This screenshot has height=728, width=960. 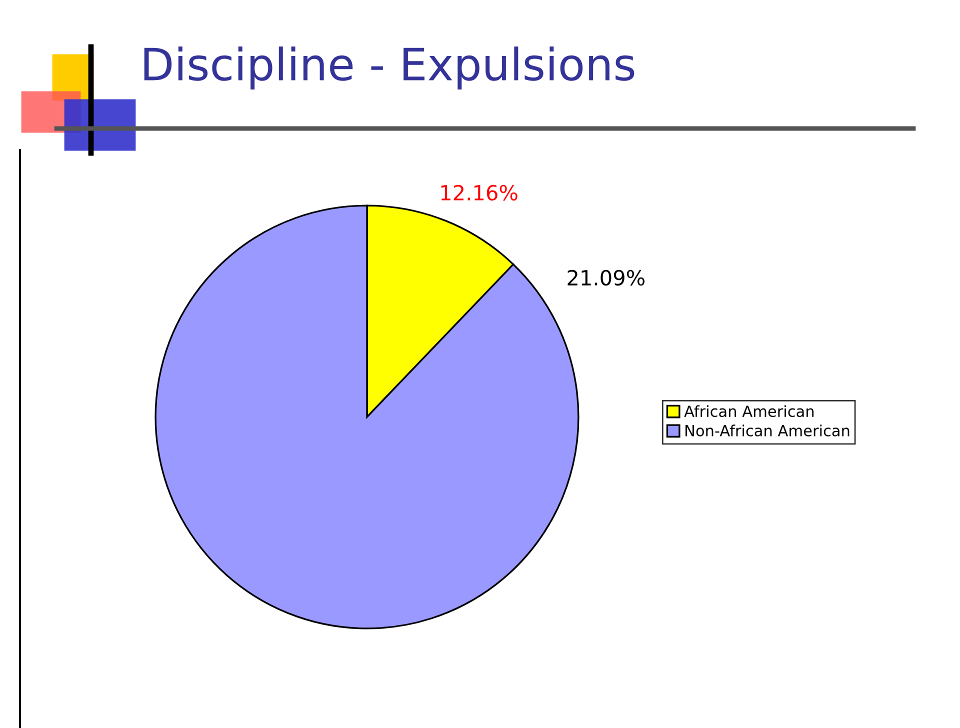 What do you see at coordinates (749, 411) in the screenshot?
I see `legend-label: African American` at bounding box center [749, 411].